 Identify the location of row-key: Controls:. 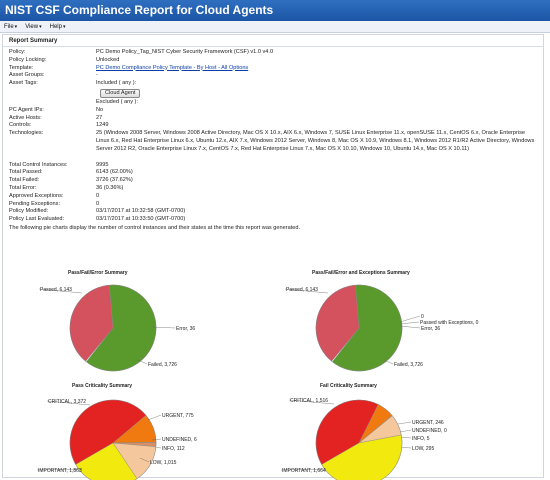
(20, 125).